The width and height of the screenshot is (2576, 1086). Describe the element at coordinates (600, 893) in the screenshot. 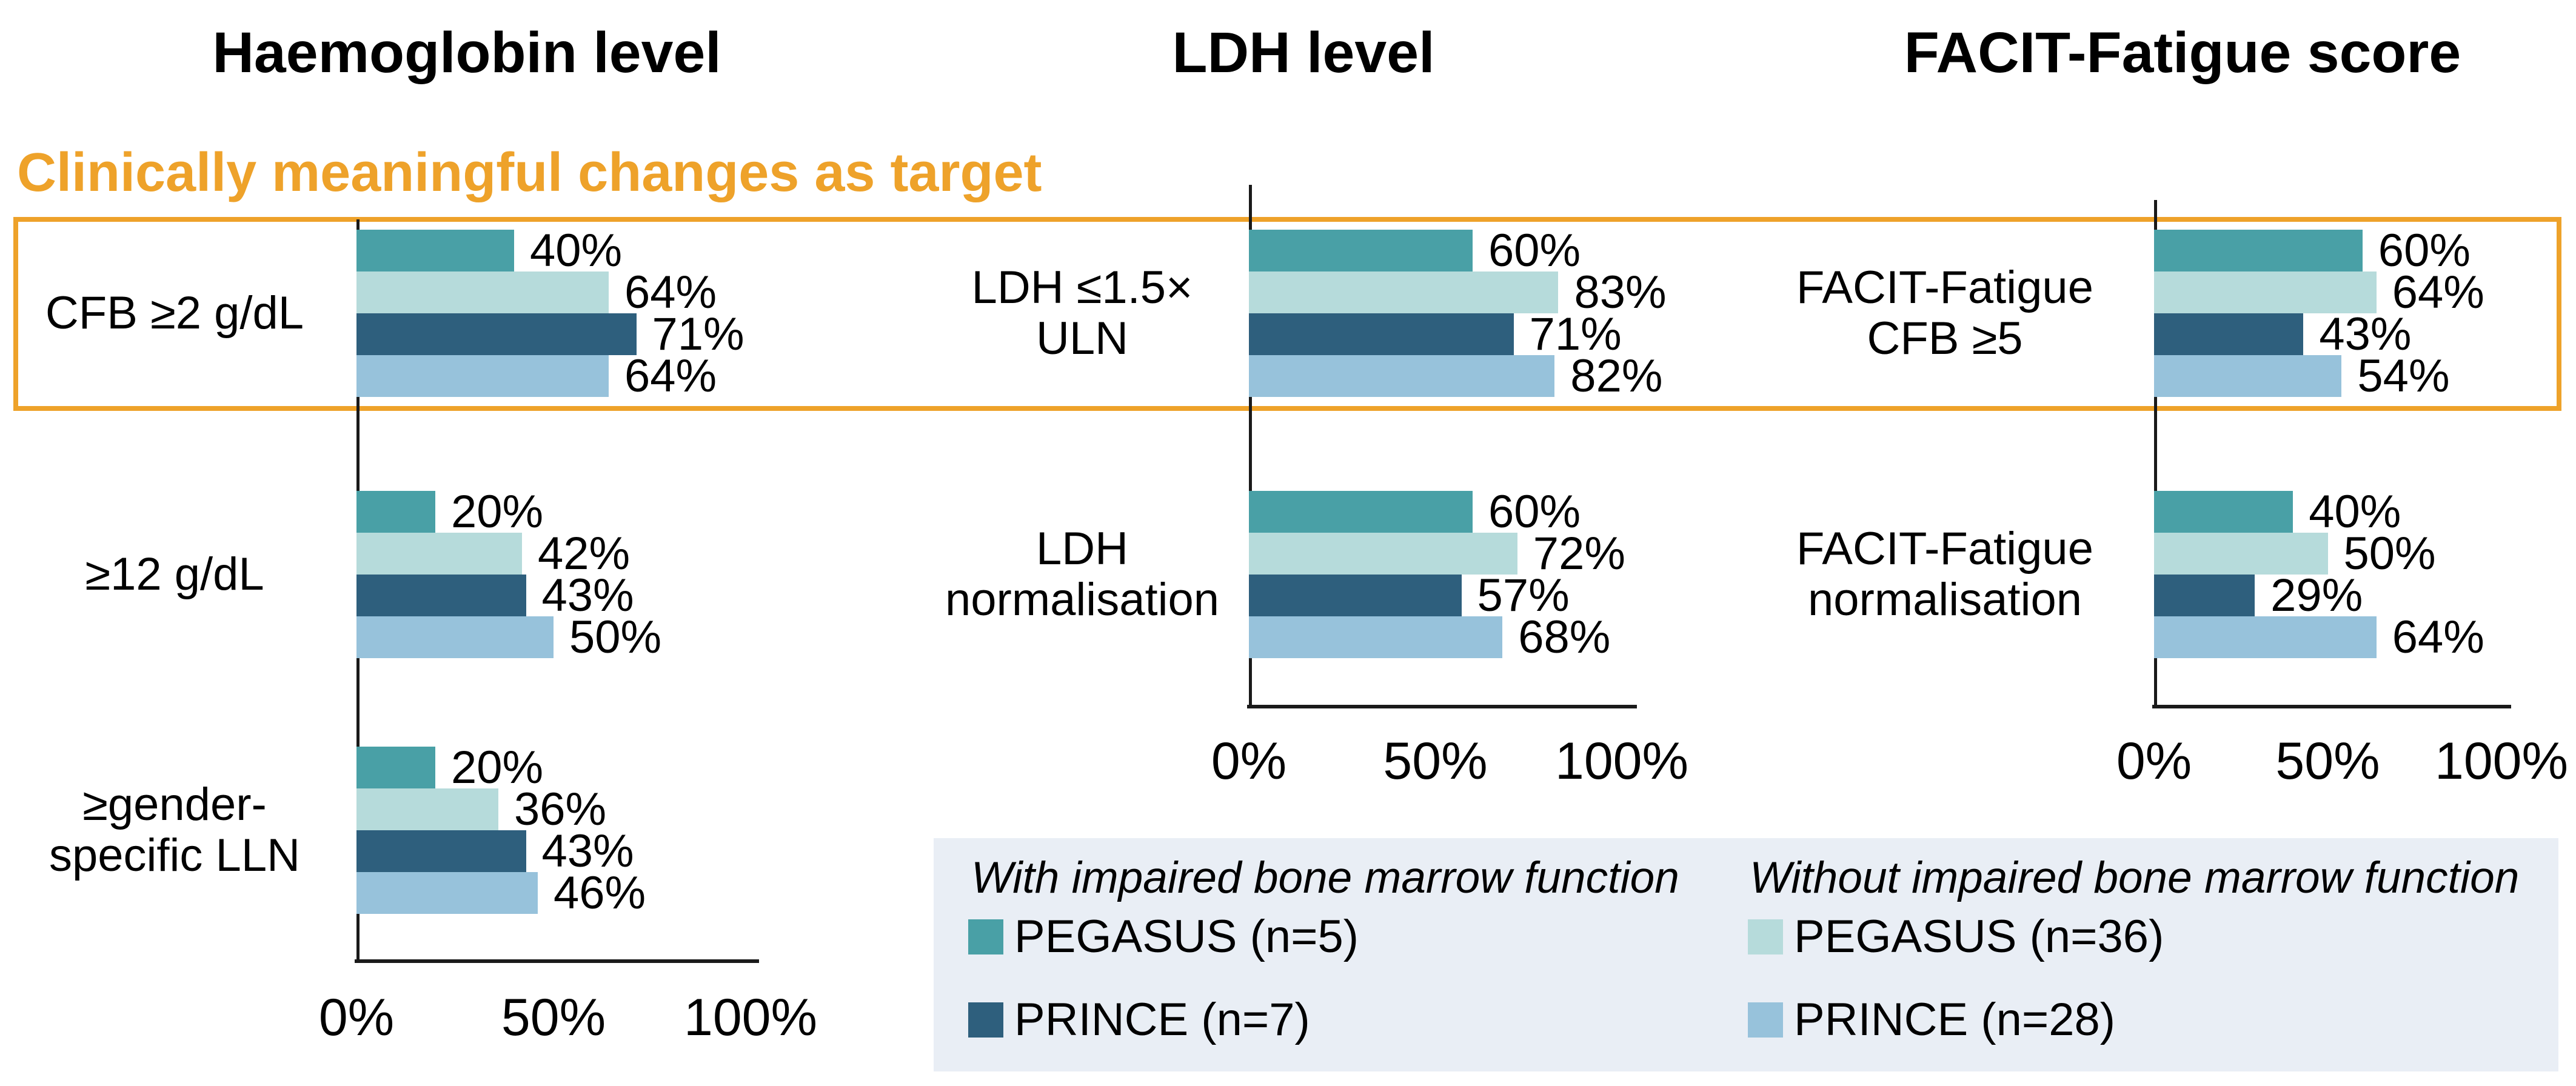

I see `bar-value-label: 46%` at that location.